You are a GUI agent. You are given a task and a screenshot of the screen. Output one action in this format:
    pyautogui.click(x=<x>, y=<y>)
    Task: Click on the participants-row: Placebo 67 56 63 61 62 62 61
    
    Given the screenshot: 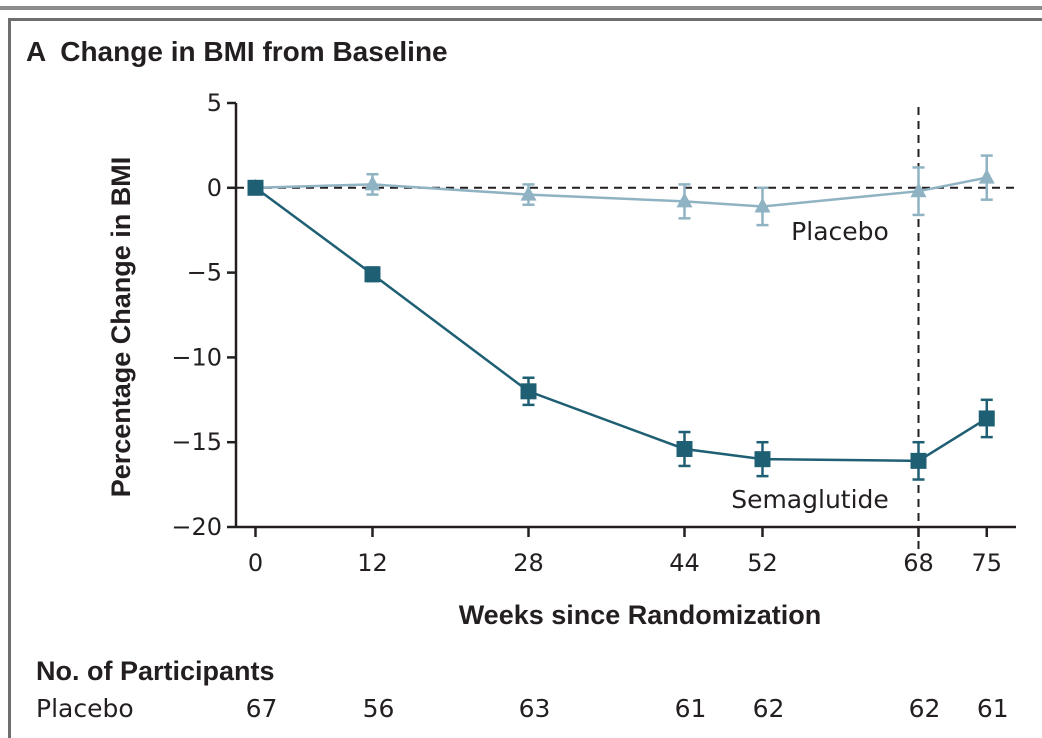 What is the action you would take?
    pyautogui.click(x=536, y=709)
    